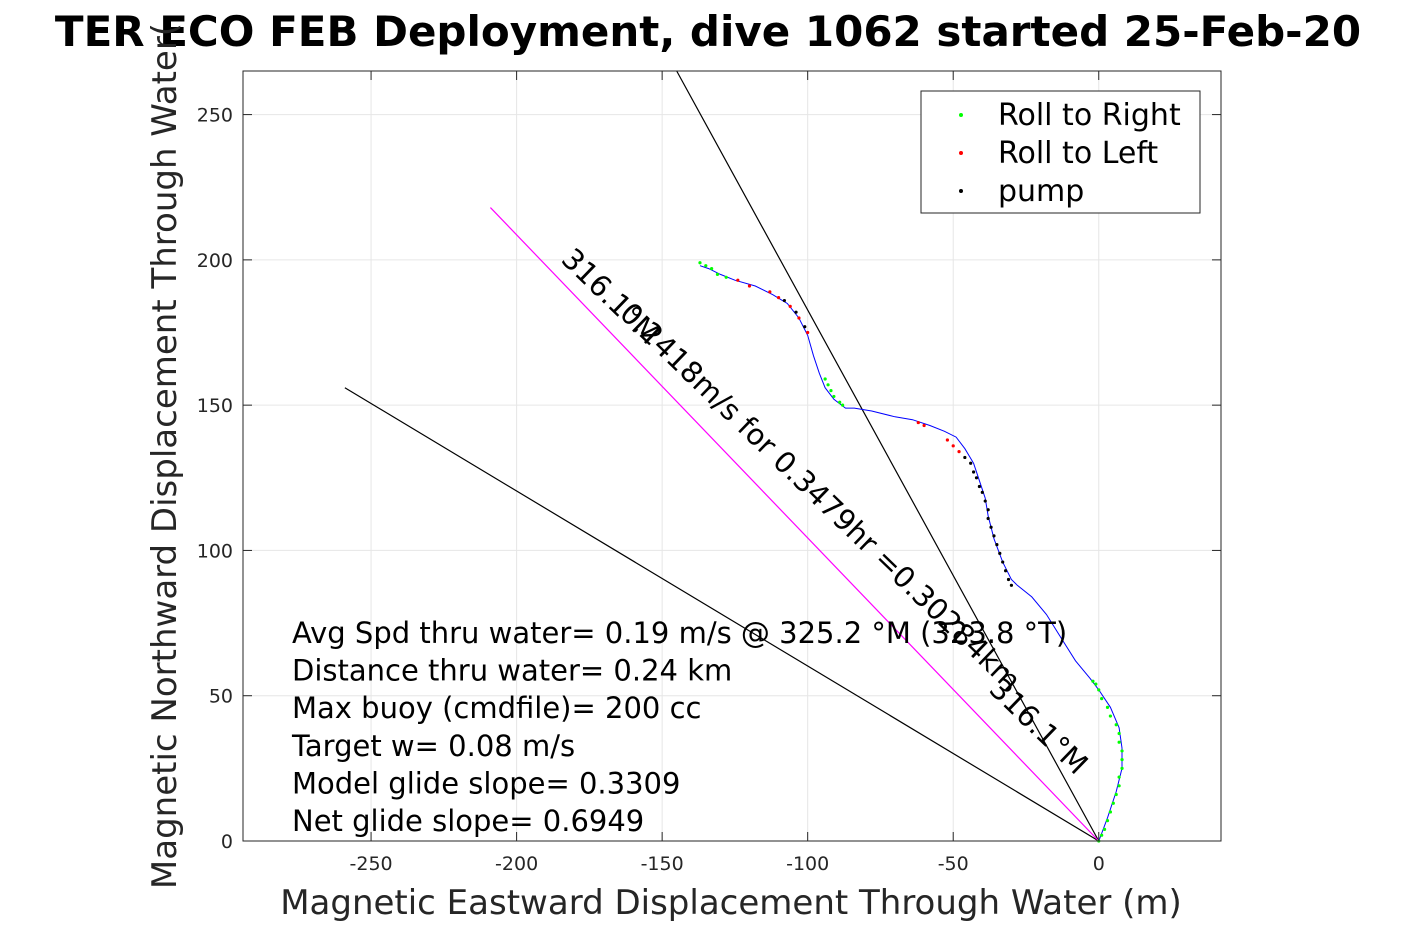  What do you see at coordinates (953, 864) in the screenshot?
I see `x-tick-label: -50` at bounding box center [953, 864].